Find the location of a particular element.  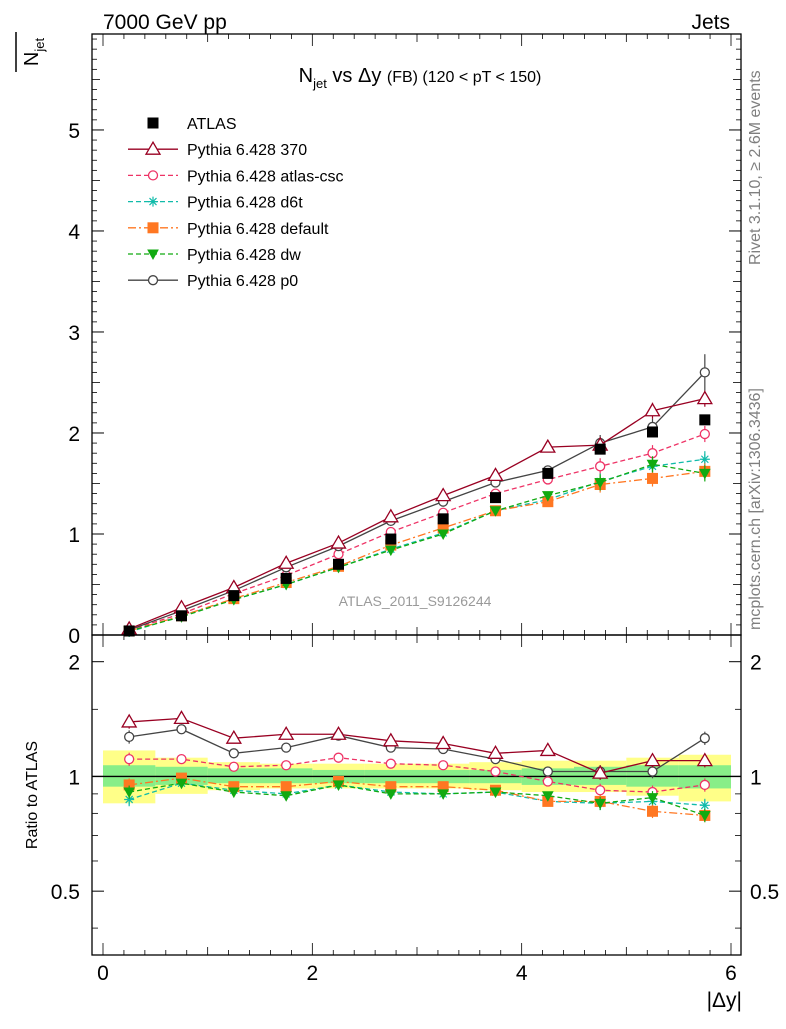

ratio-line-default is located at coordinates (417, 797).